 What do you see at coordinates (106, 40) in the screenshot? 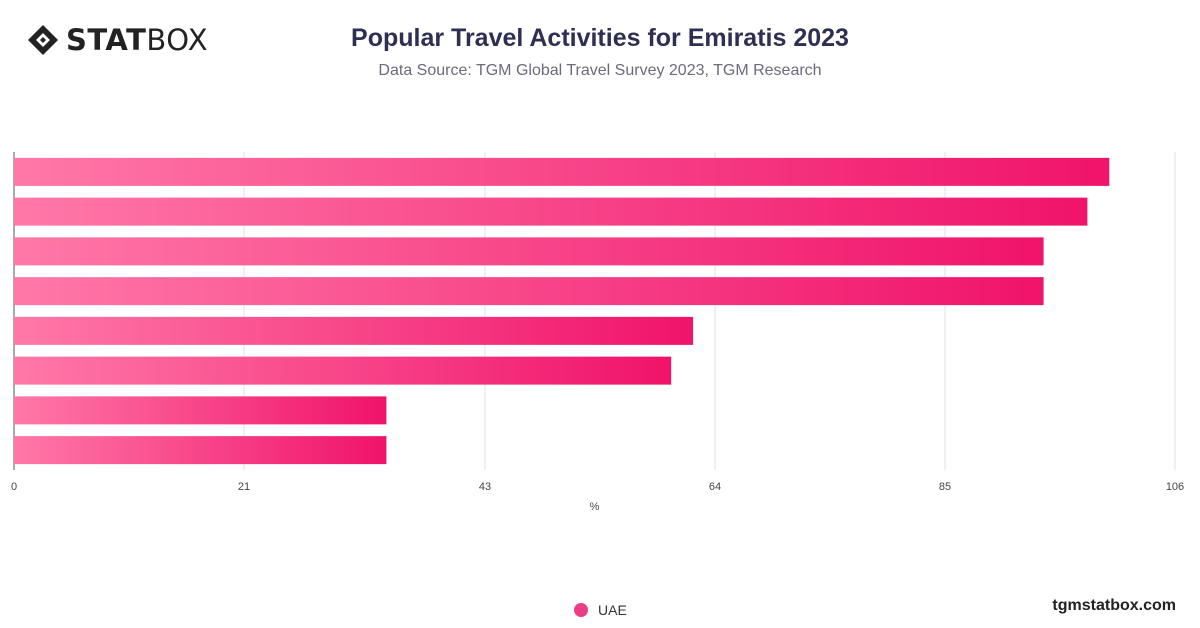
I see `logo-text-bold: STAT` at bounding box center [106, 40].